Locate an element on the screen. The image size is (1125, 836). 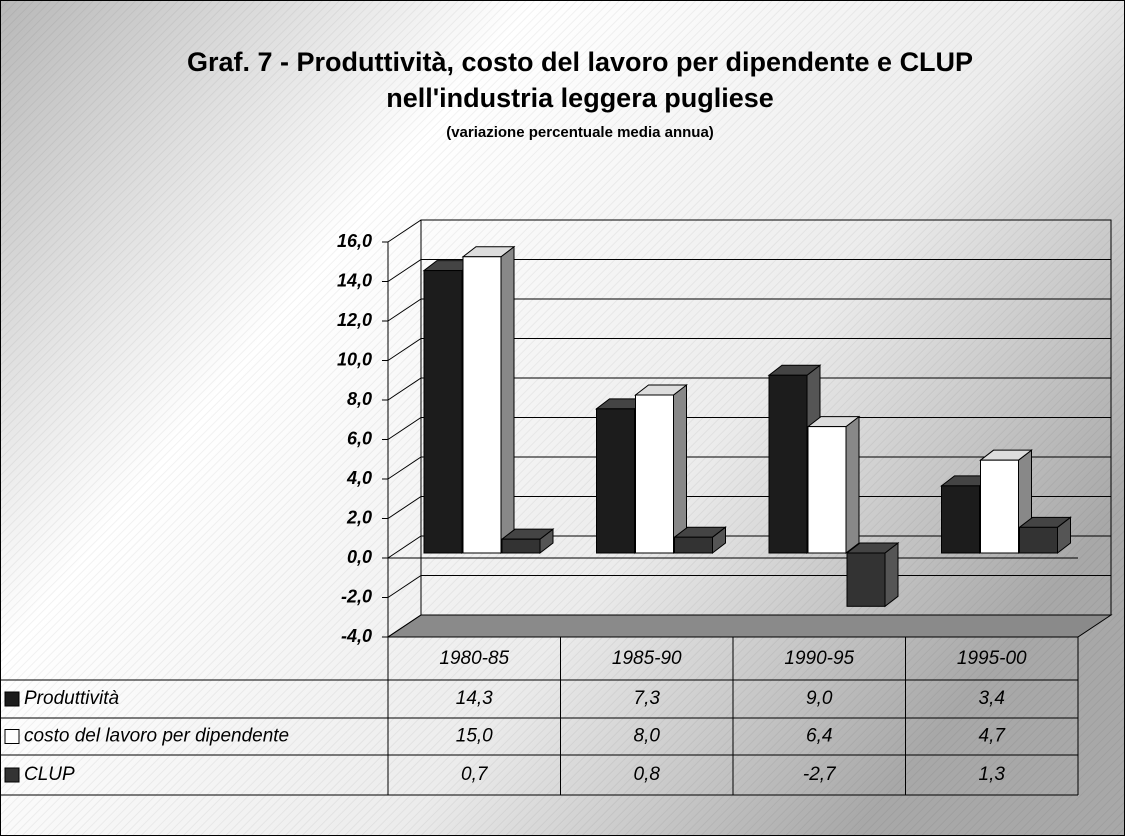
y-tick-label: 6,0 is located at coordinates (359, 438).